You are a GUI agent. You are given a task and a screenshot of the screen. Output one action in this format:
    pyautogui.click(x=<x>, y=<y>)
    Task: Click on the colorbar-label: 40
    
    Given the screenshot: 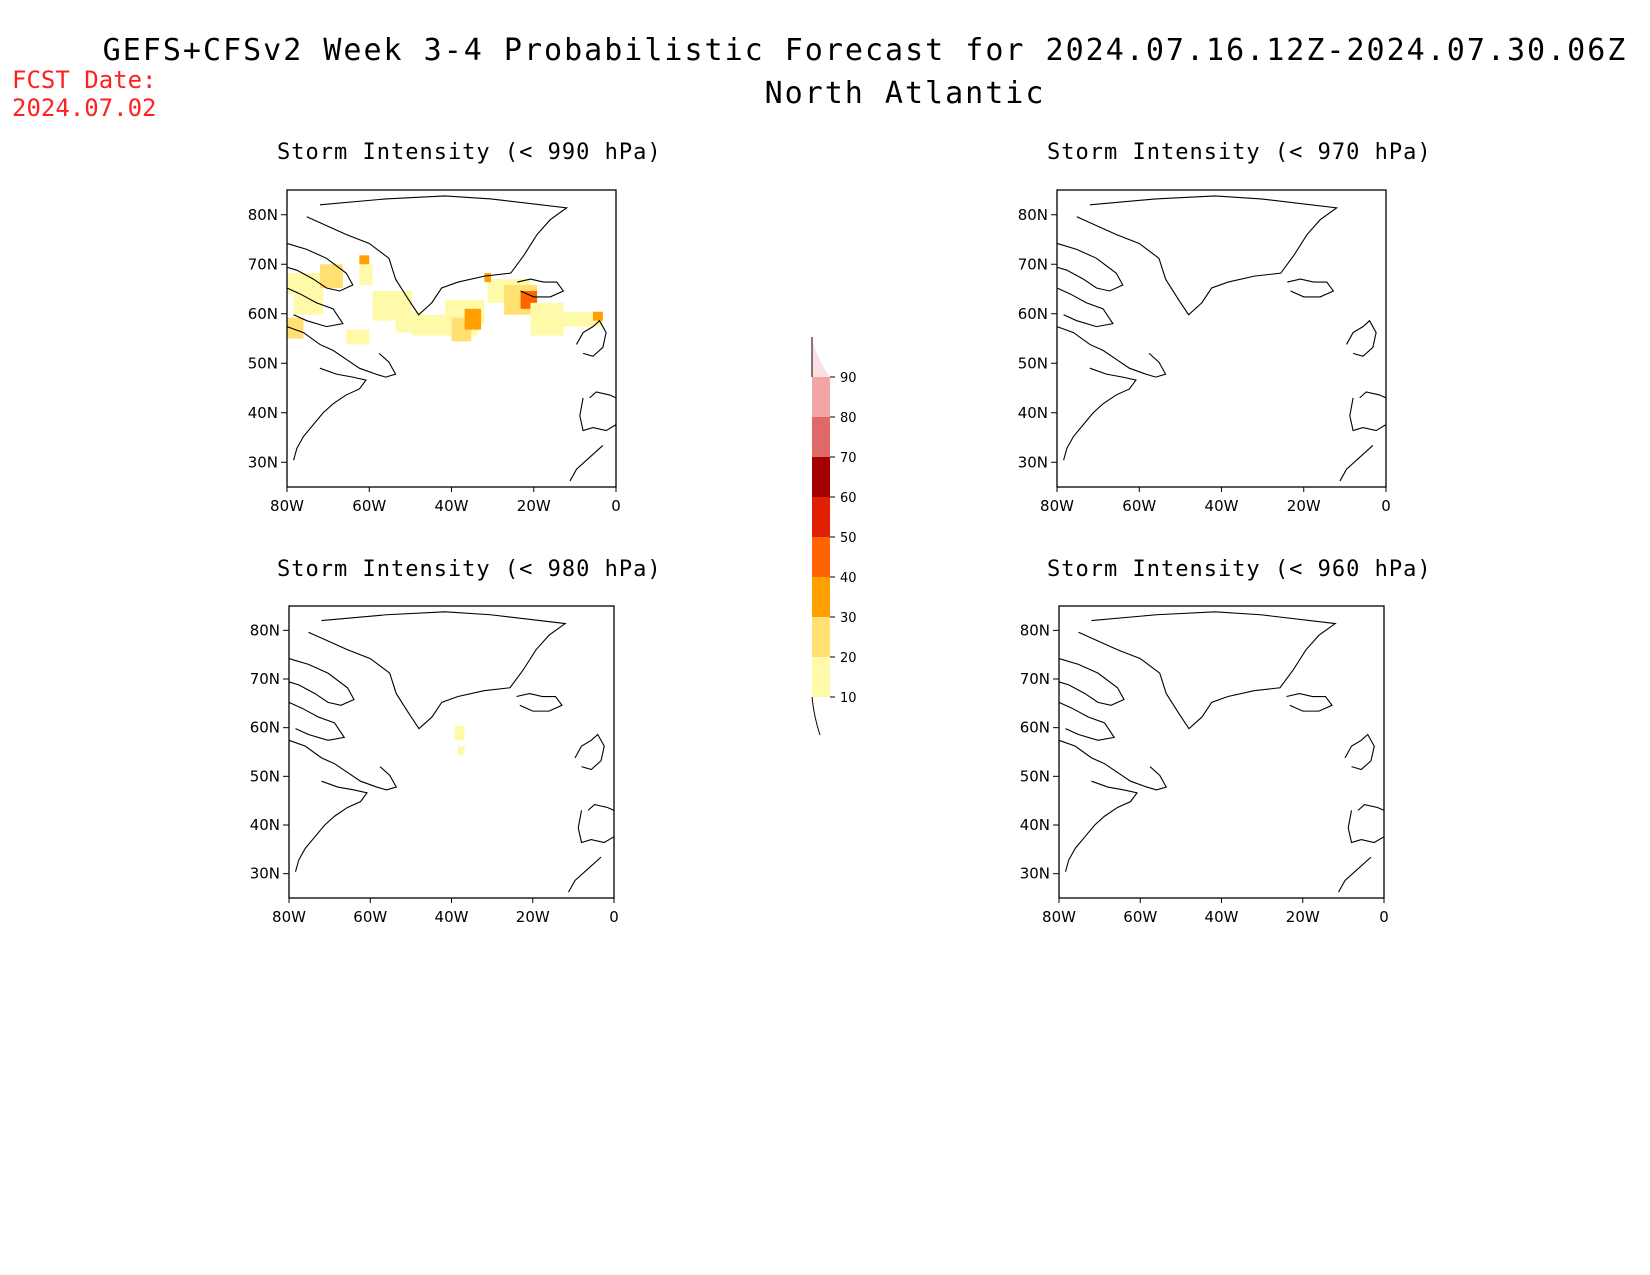 What is the action you would take?
    pyautogui.click(x=848, y=578)
    